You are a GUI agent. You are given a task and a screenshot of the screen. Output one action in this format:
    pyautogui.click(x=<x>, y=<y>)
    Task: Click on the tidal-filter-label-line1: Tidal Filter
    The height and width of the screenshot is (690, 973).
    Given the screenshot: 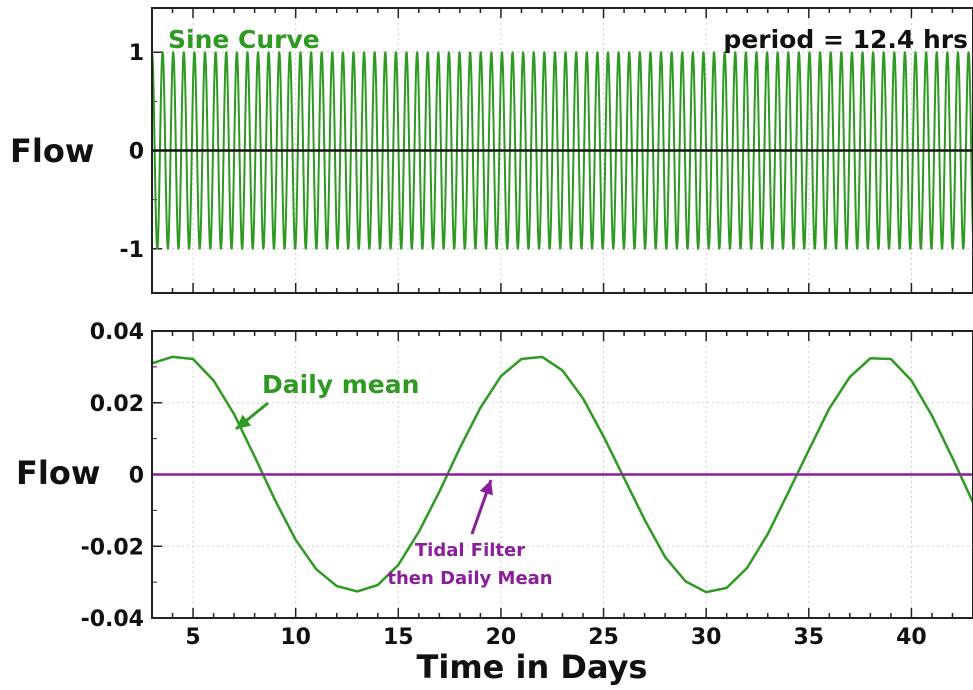 What is the action you would take?
    pyautogui.click(x=470, y=550)
    